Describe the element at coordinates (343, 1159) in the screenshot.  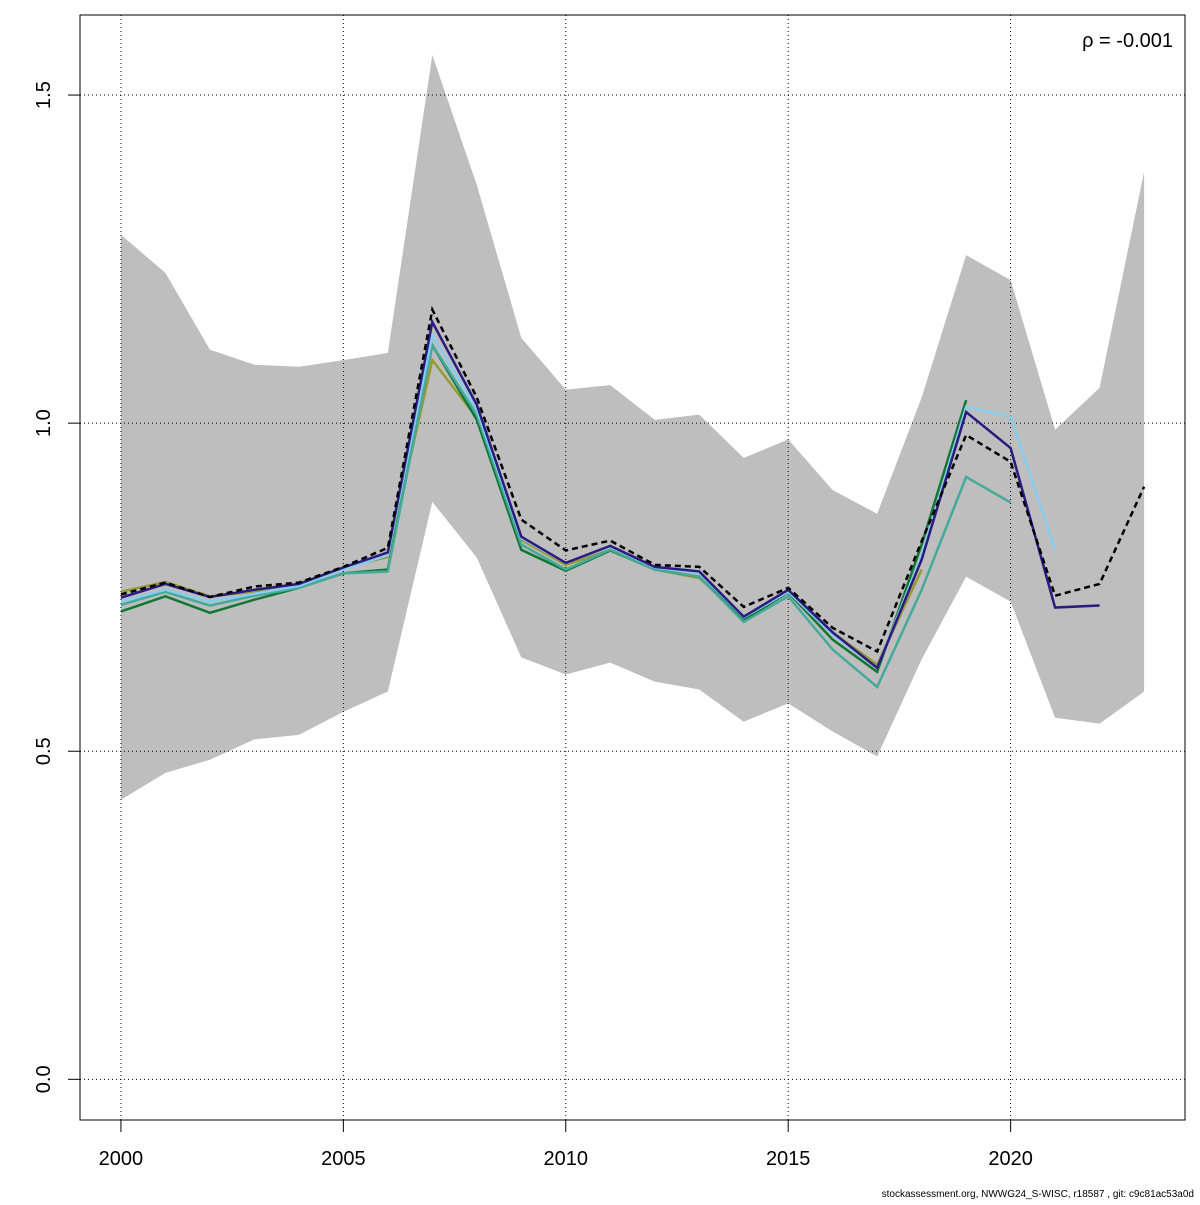
I see `x-tick-label: 2005` at that location.